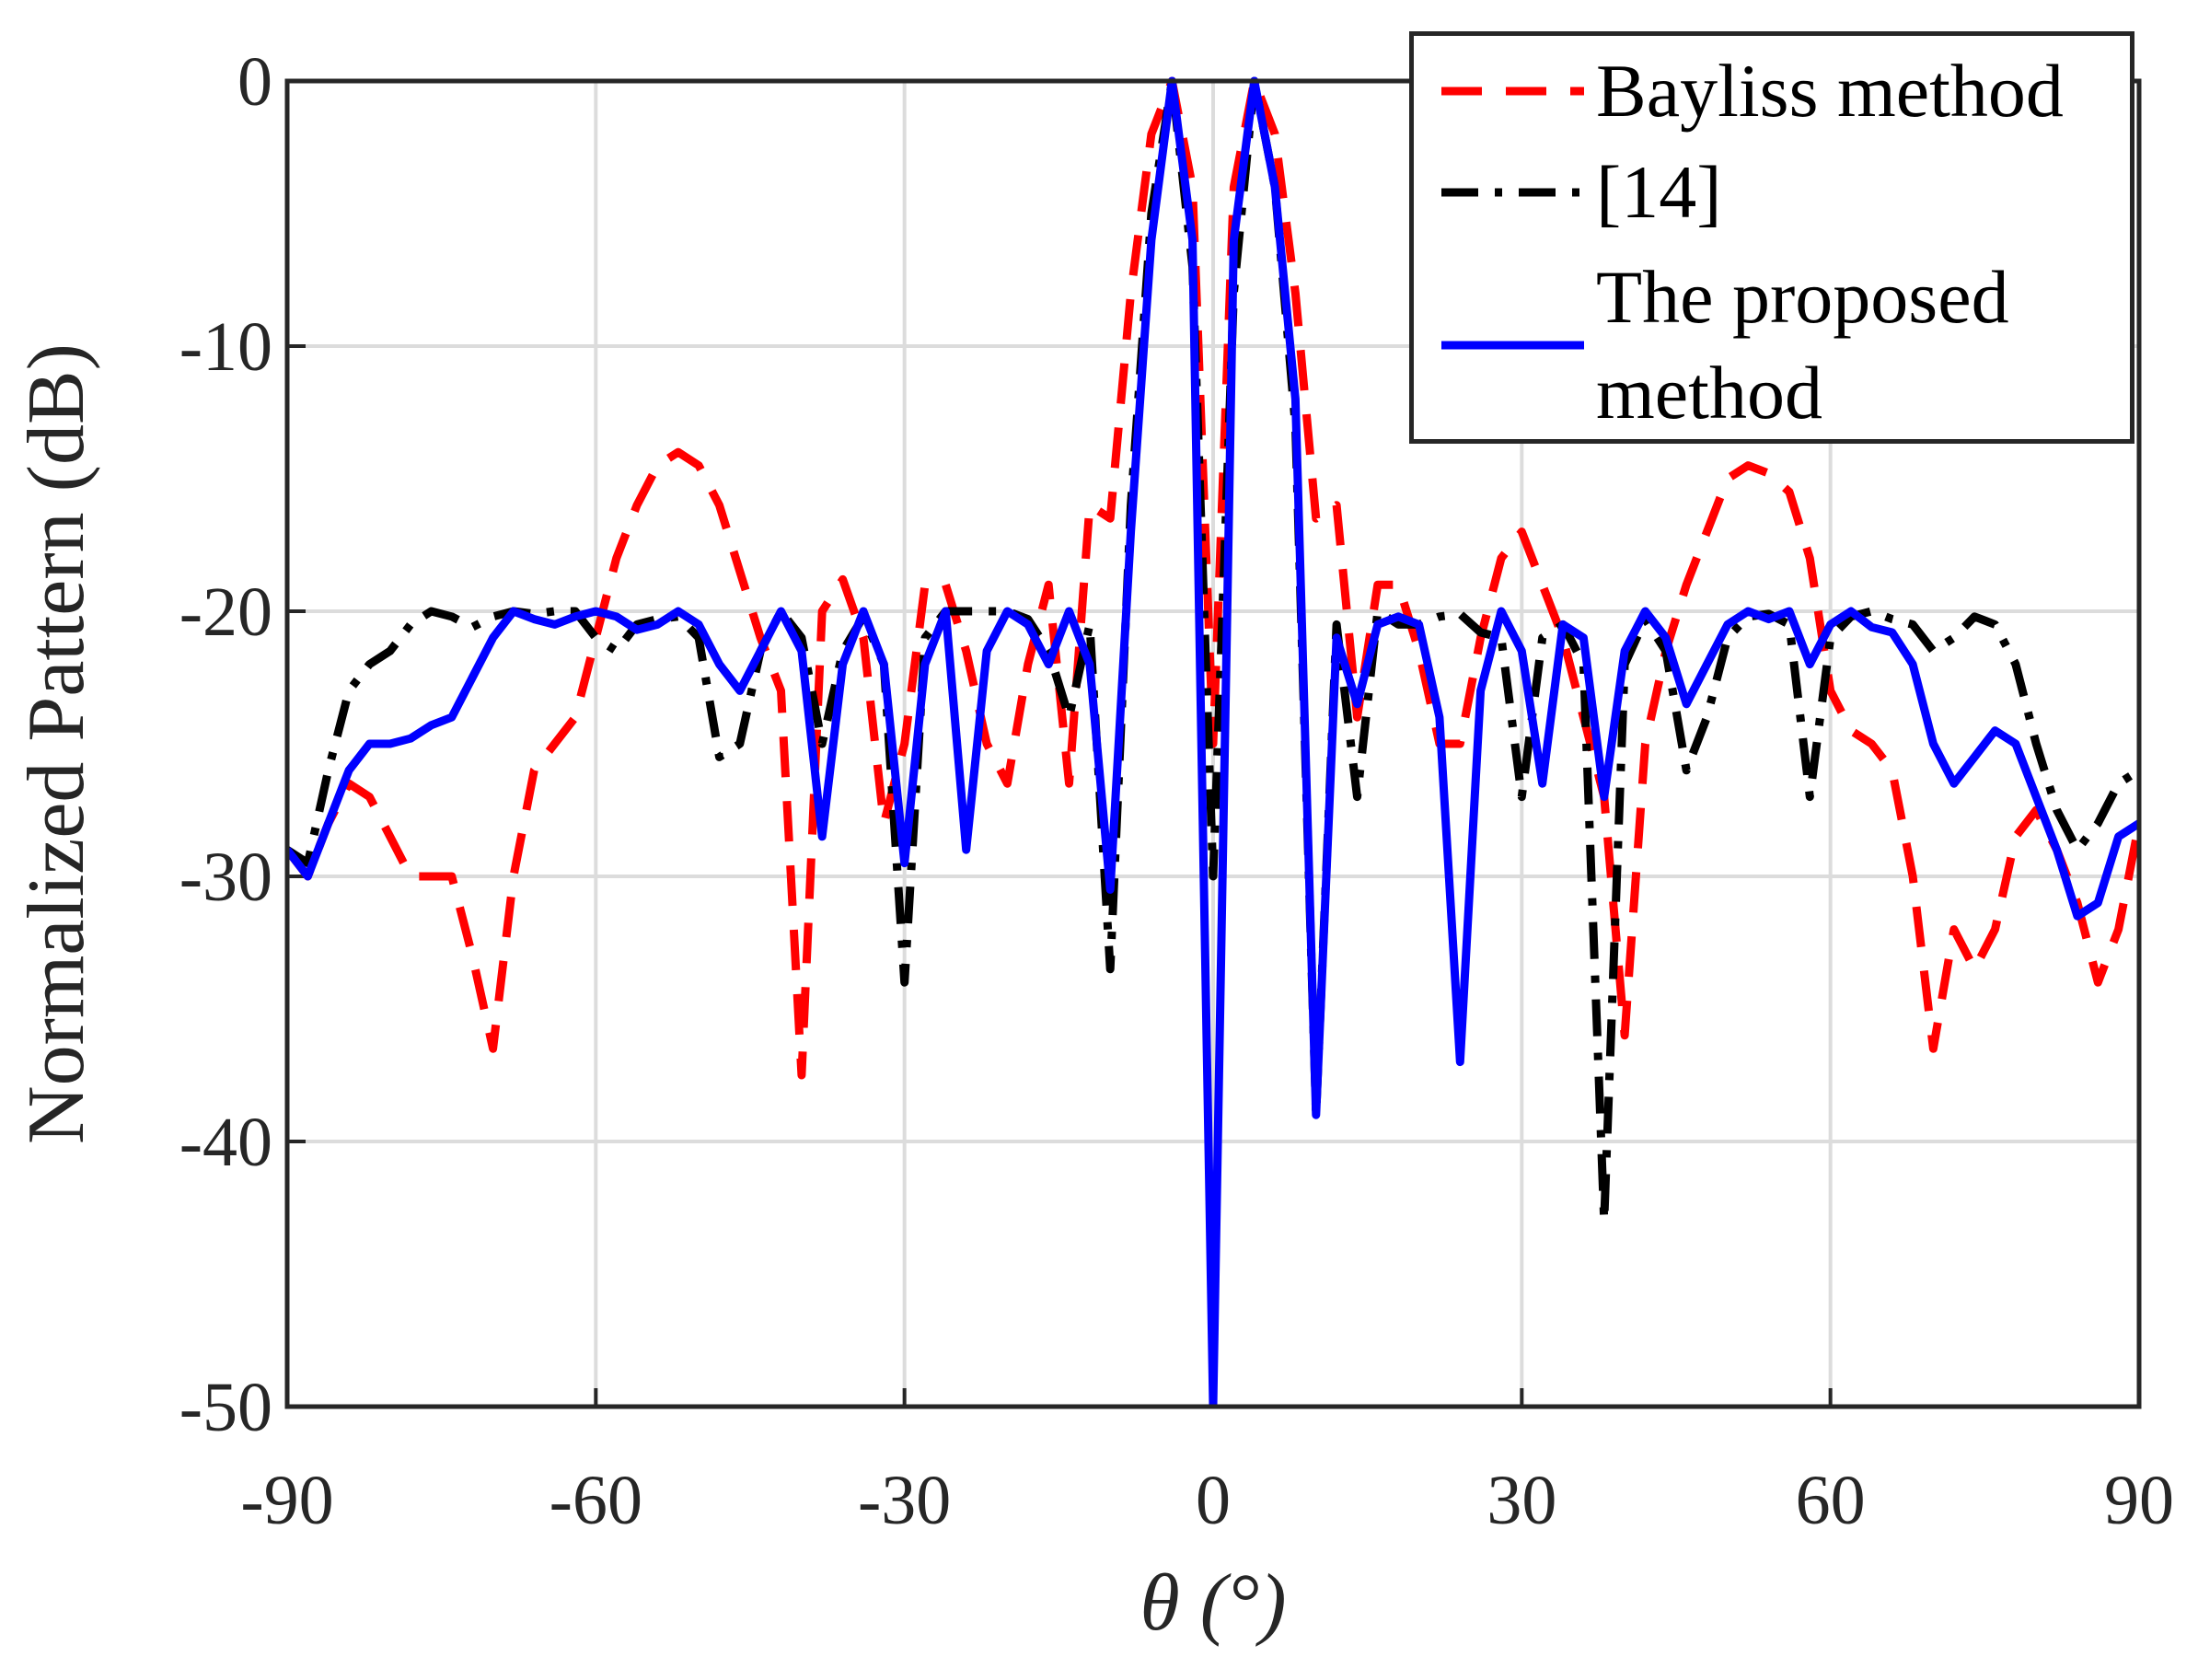 Image resolution: width=2198 pixels, height=1680 pixels. I want to click on y-tick-label: -50, so click(225, 1407).